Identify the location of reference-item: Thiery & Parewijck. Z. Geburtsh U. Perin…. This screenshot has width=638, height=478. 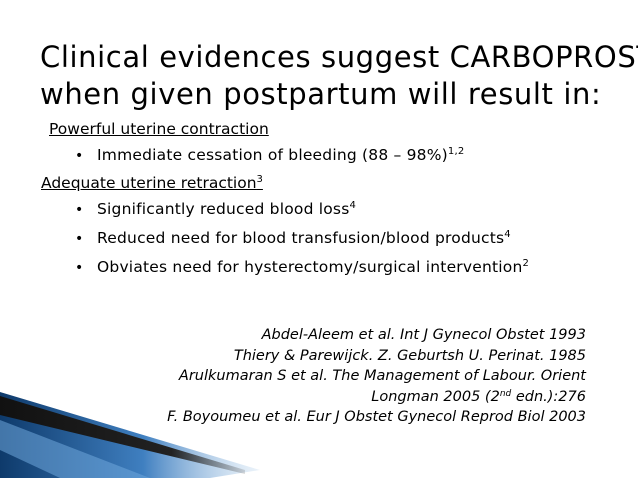
(409, 355).